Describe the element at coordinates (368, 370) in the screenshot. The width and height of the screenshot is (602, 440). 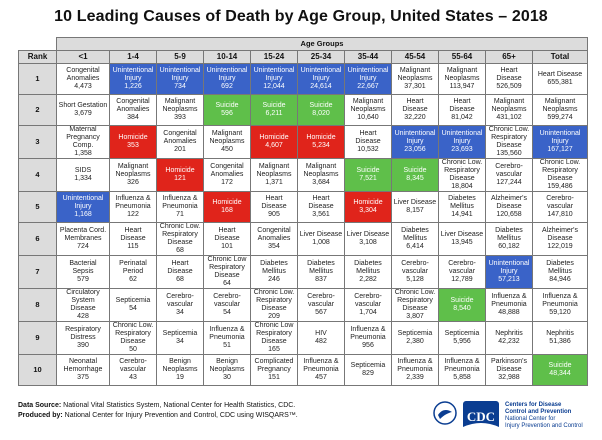
I see `cause-cell: Septicemia 829` at that location.